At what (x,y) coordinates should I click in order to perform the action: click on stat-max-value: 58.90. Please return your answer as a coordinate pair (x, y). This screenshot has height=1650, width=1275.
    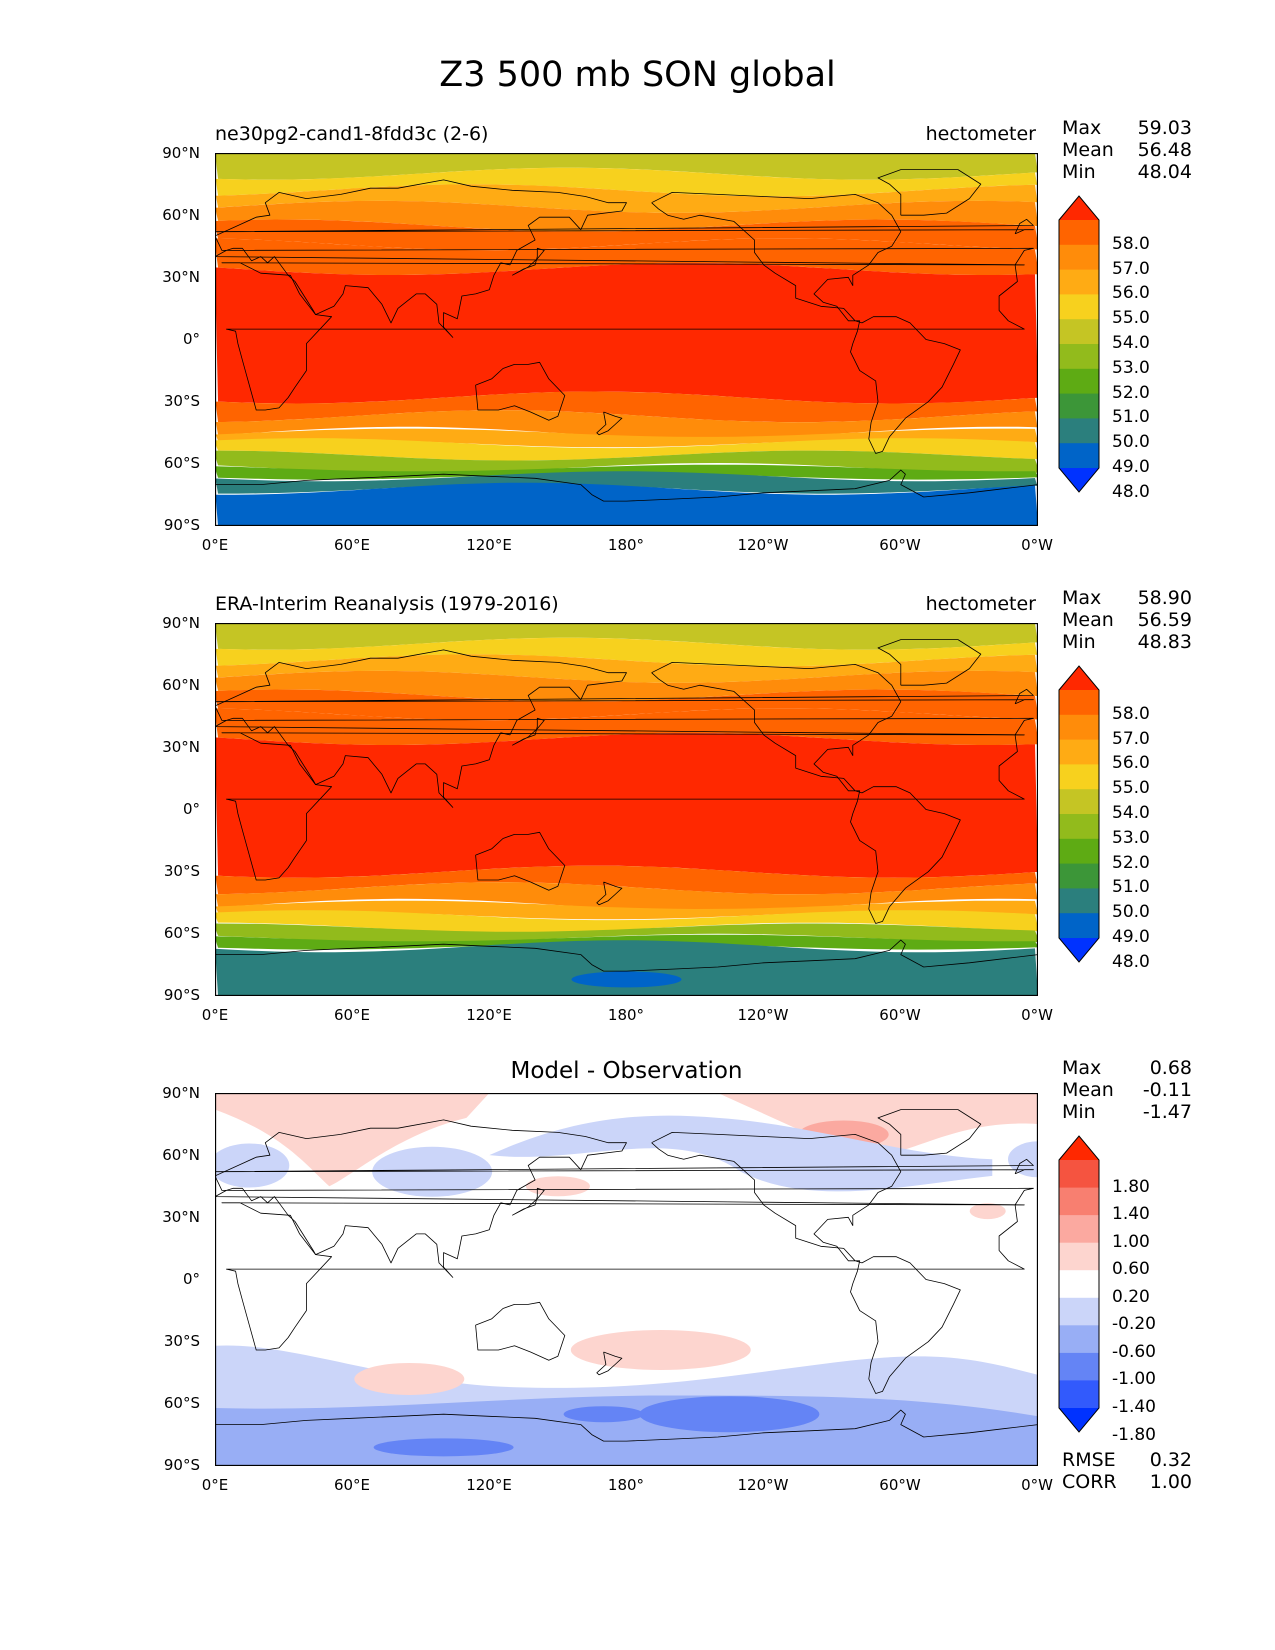
    Looking at the image, I should click on (1164, 598).